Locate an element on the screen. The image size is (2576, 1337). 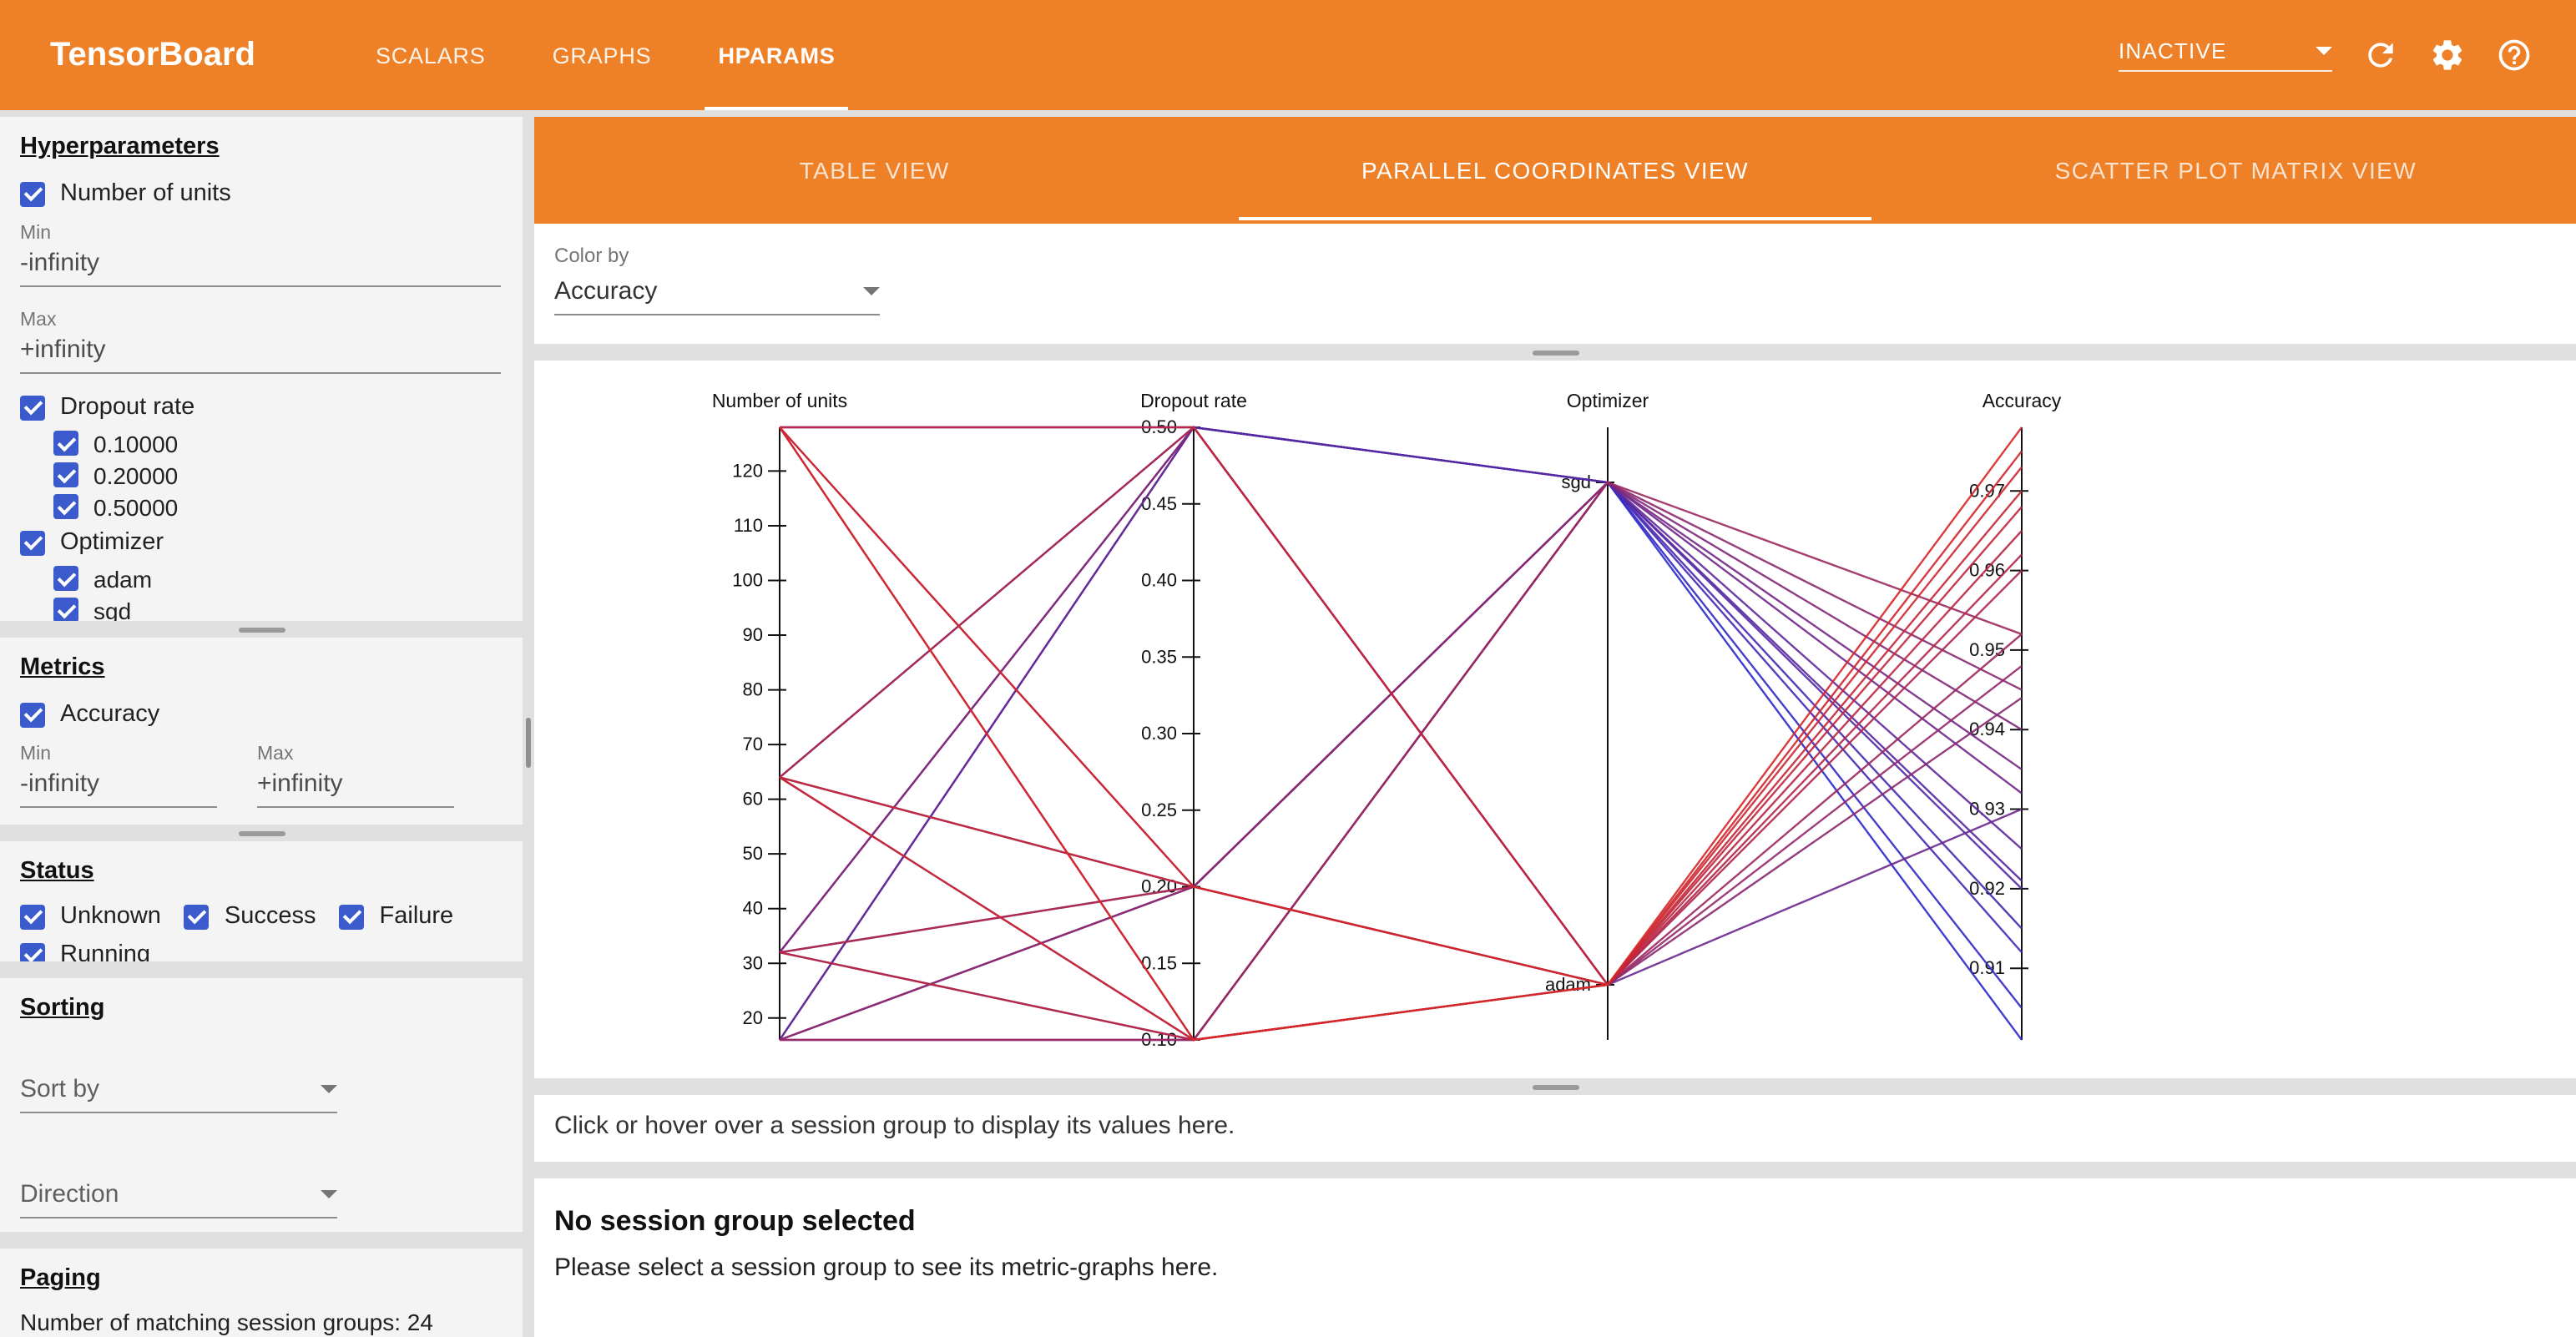
status-dropdown: INACTIVE is located at coordinates (2225, 55).